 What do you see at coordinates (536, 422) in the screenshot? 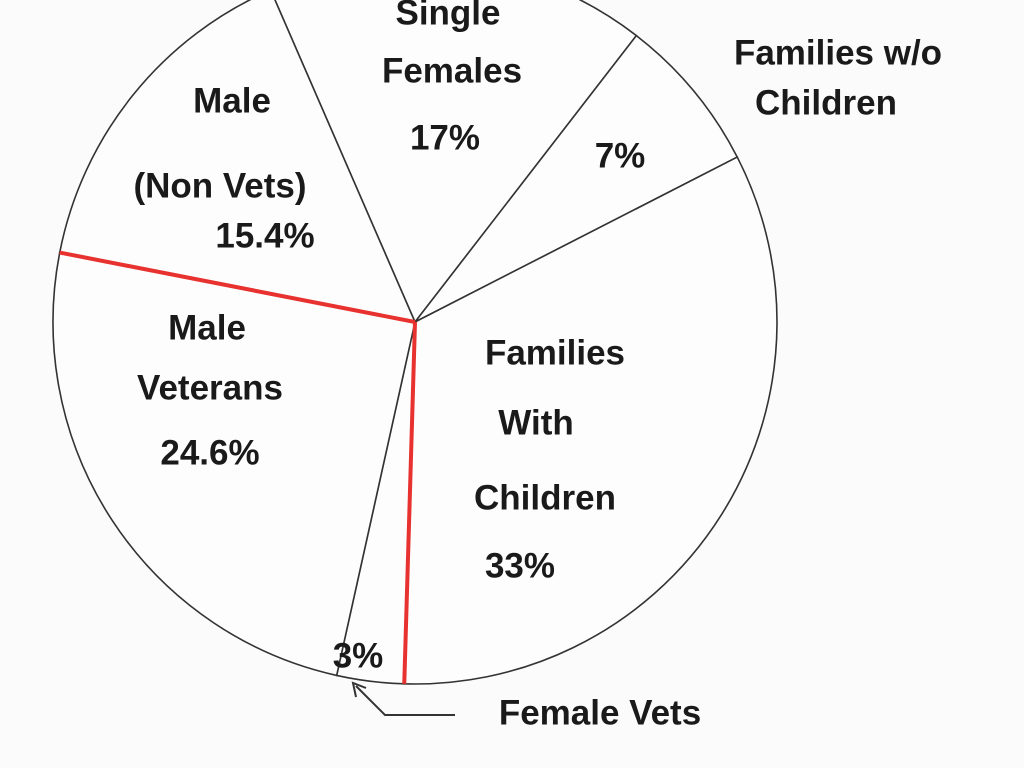
I see `slice-label: With` at bounding box center [536, 422].